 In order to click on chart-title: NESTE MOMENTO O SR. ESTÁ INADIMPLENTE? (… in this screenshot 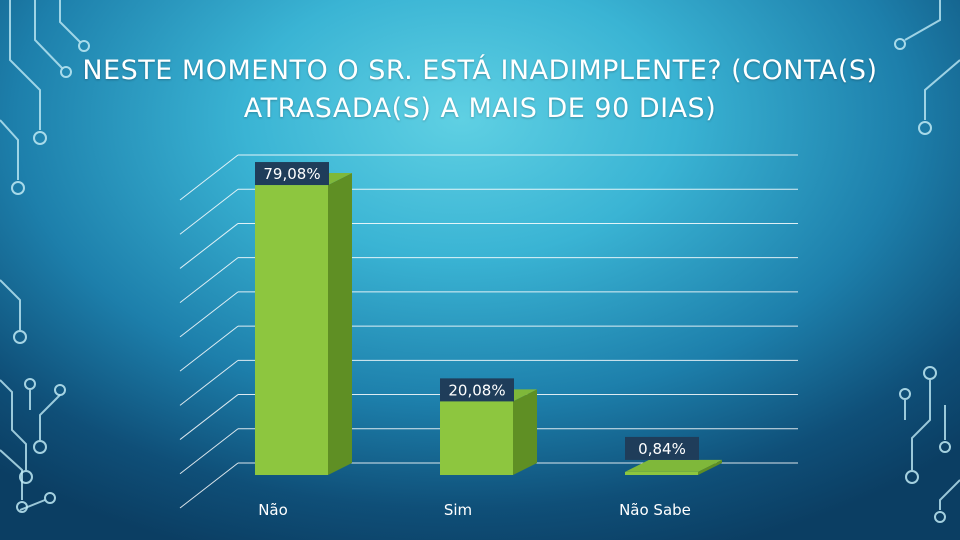, I will do `click(480, 89)`.